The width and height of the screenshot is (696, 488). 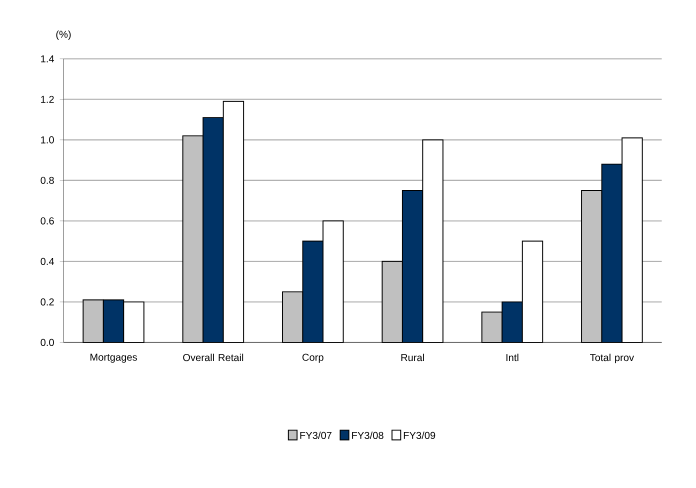 What do you see at coordinates (47, 261) in the screenshot?
I see `y-tick-label: 0.4` at bounding box center [47, 261].